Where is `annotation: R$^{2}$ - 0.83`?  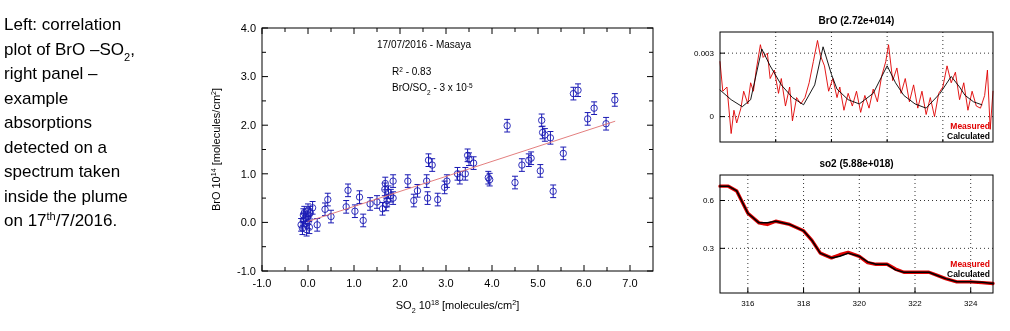
annotation: R$^{2}$ - 0.83 is located at coordinates (412, 71).